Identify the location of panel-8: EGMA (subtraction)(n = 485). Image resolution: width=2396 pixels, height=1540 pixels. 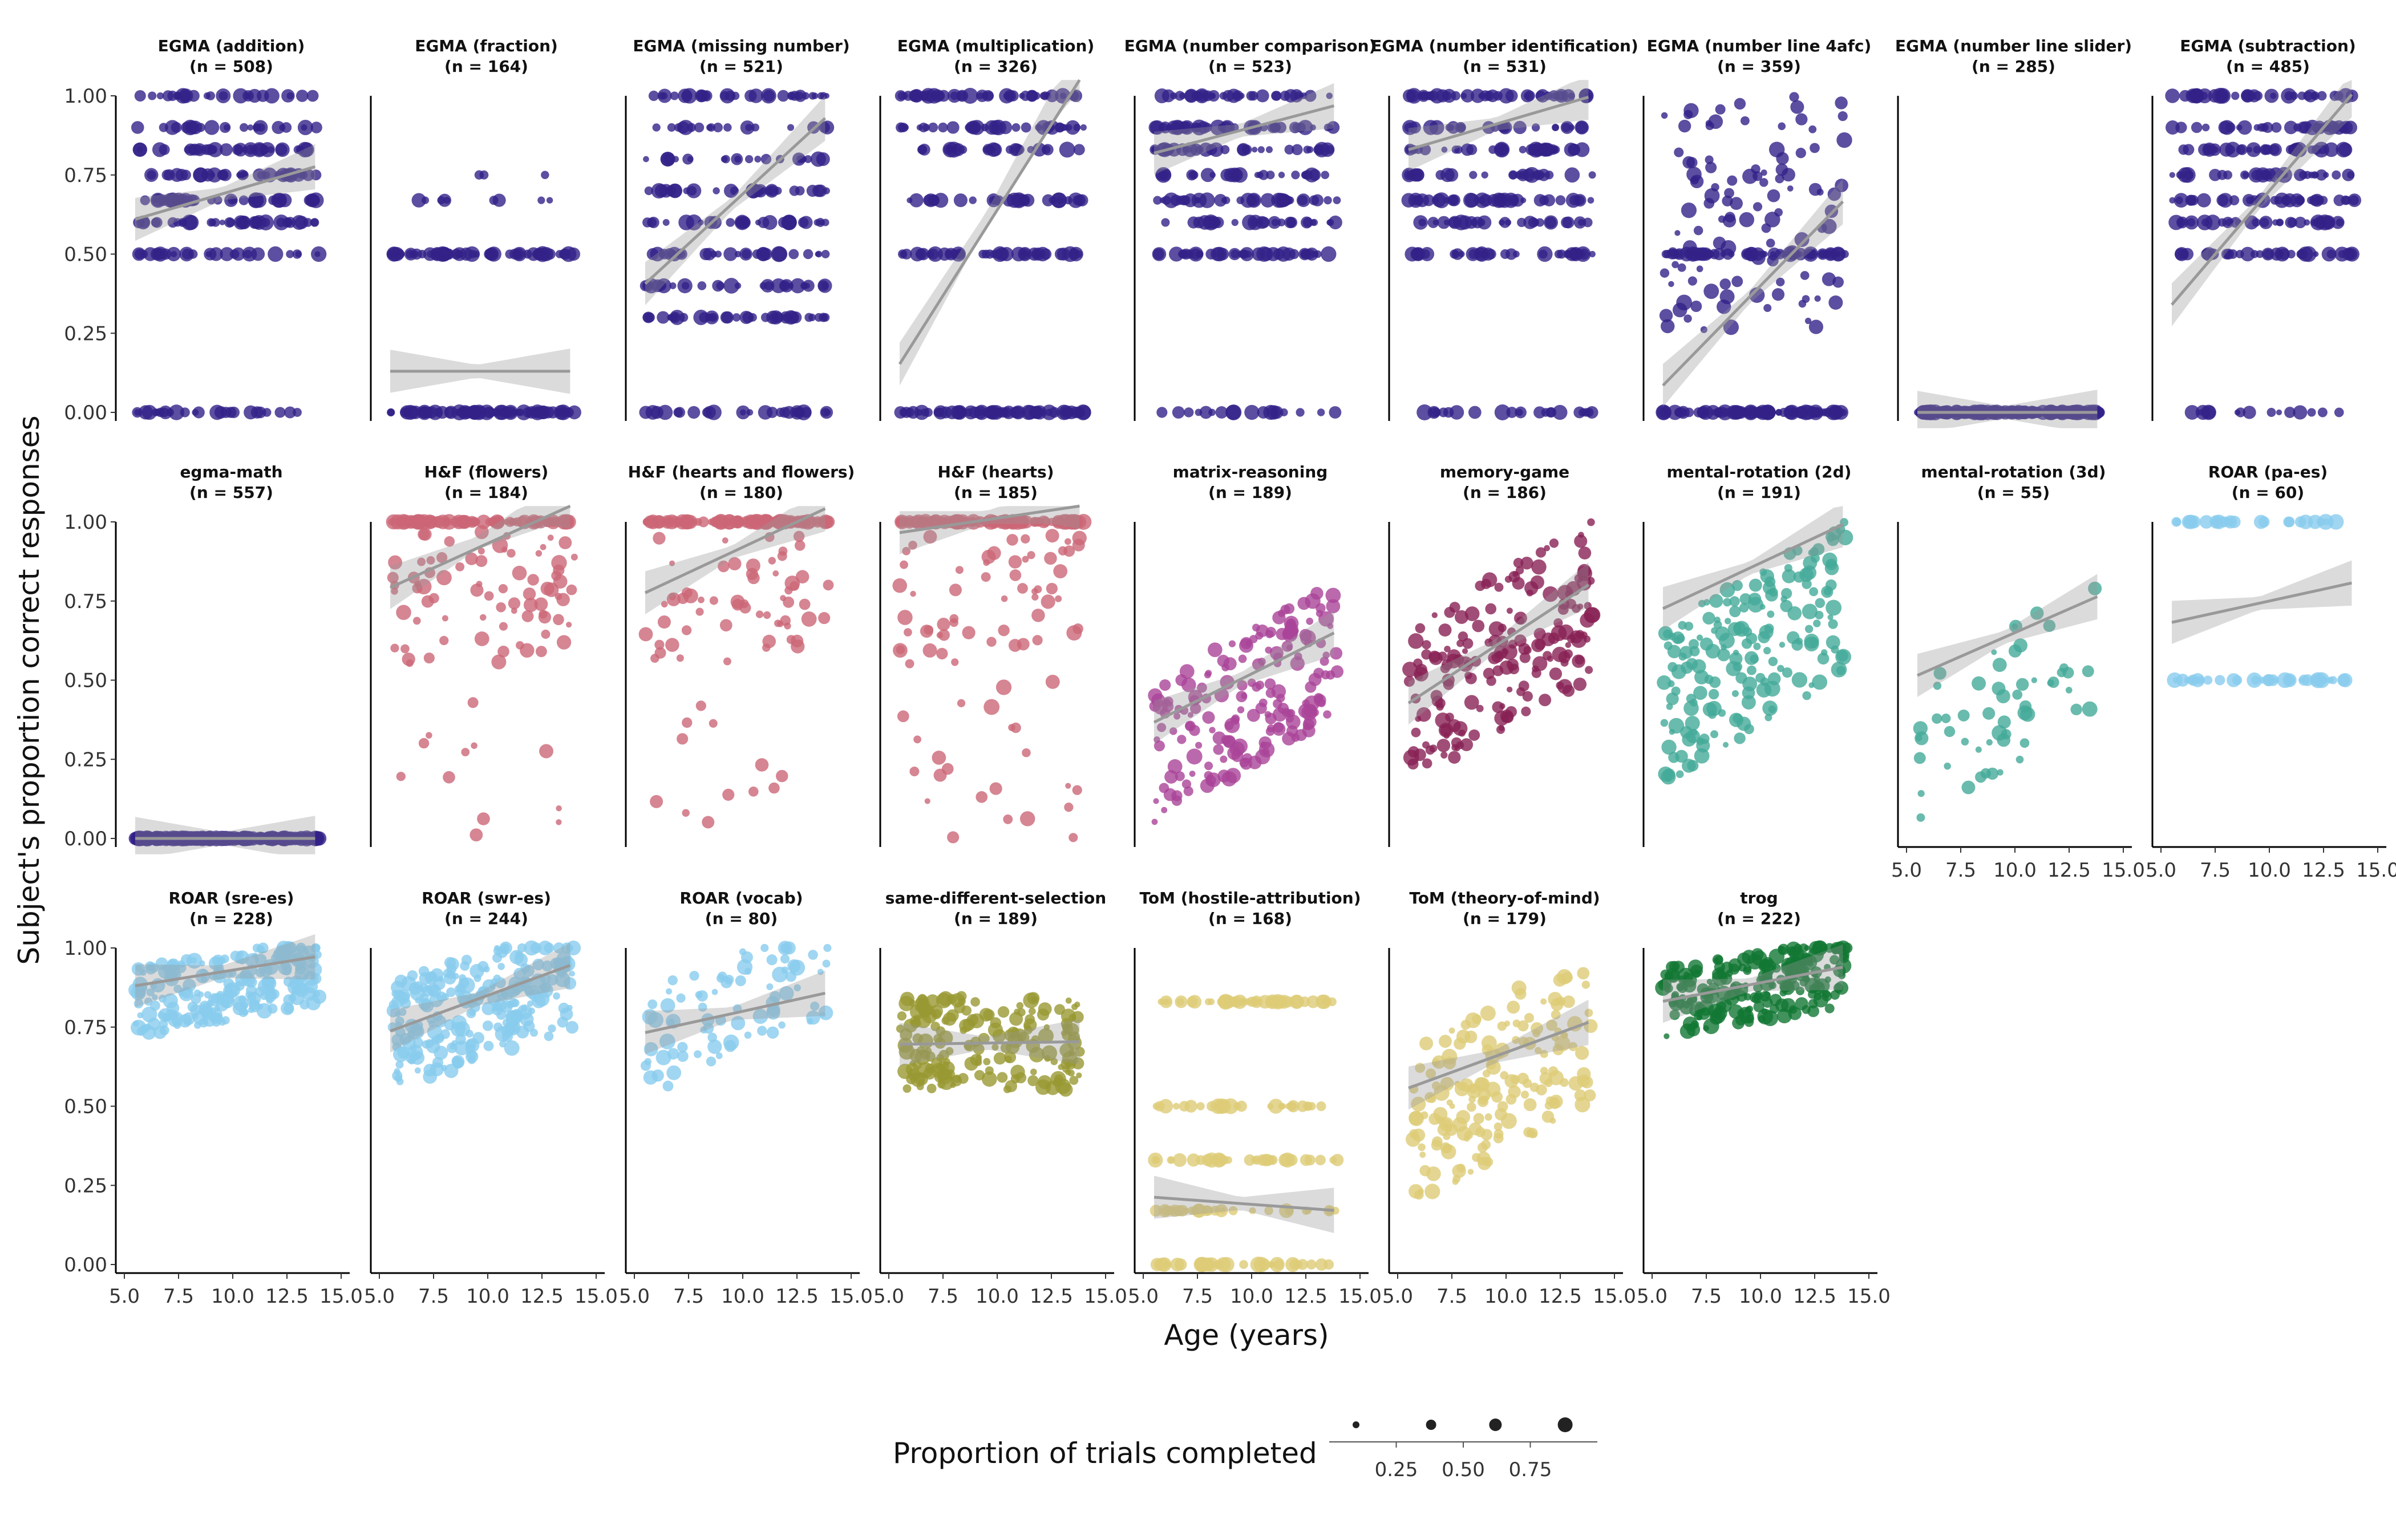
(2256, 229).